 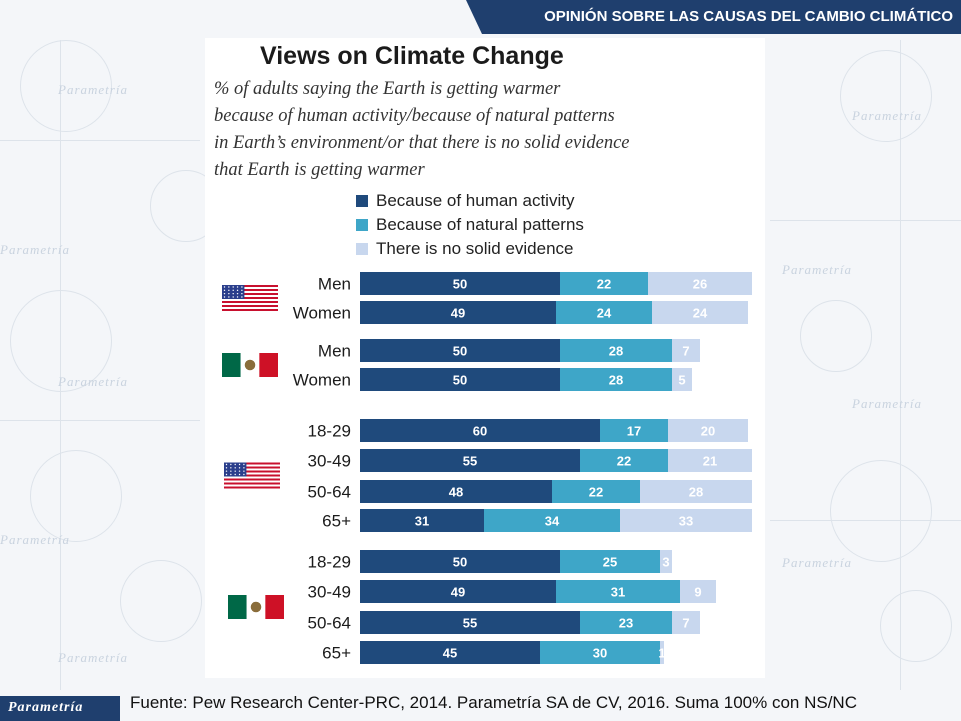 I want to click on data-label: 21, so click(x=710, y=461).